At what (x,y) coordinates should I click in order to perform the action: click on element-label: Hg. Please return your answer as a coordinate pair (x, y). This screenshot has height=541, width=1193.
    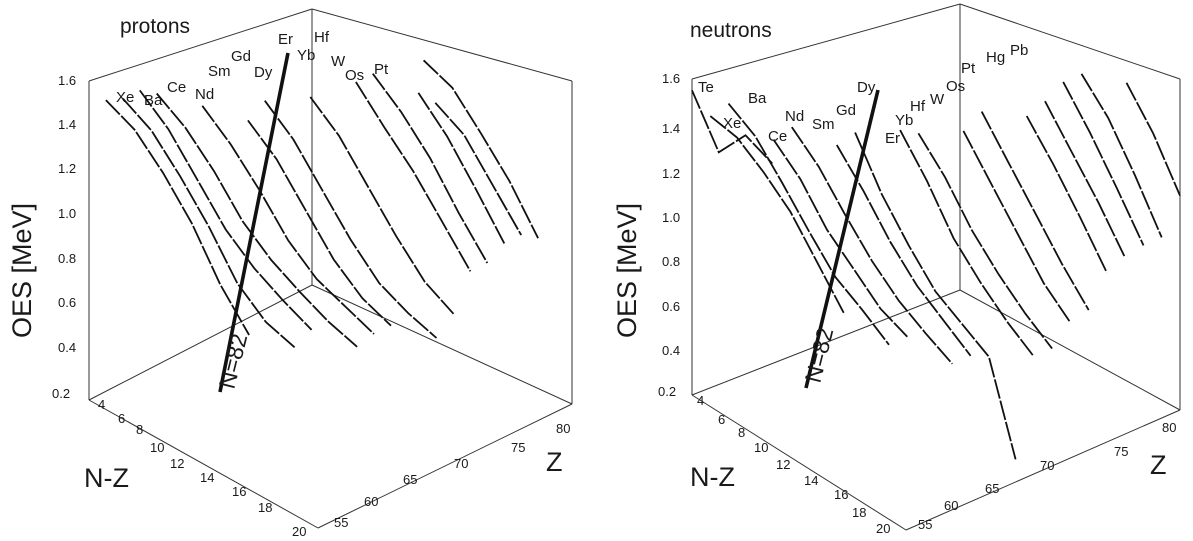
    Looking at the image, I should click on (995, 57).